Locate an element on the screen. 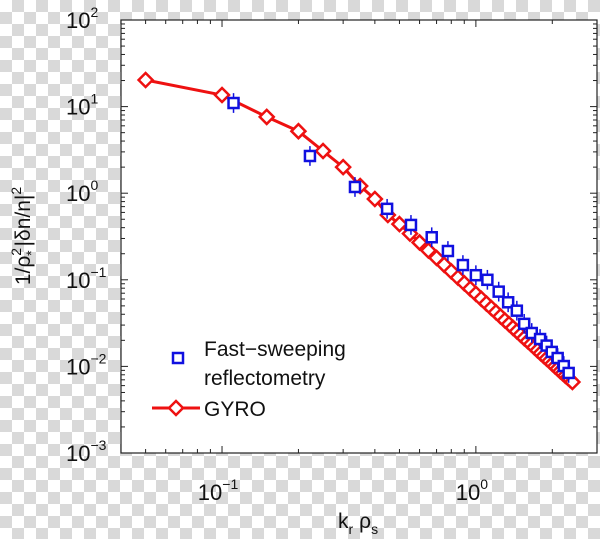 Image resolution: width=600 pixels, height=539 pixels. y-tick-label: 10⁻² is located at coordinates (86, 364).